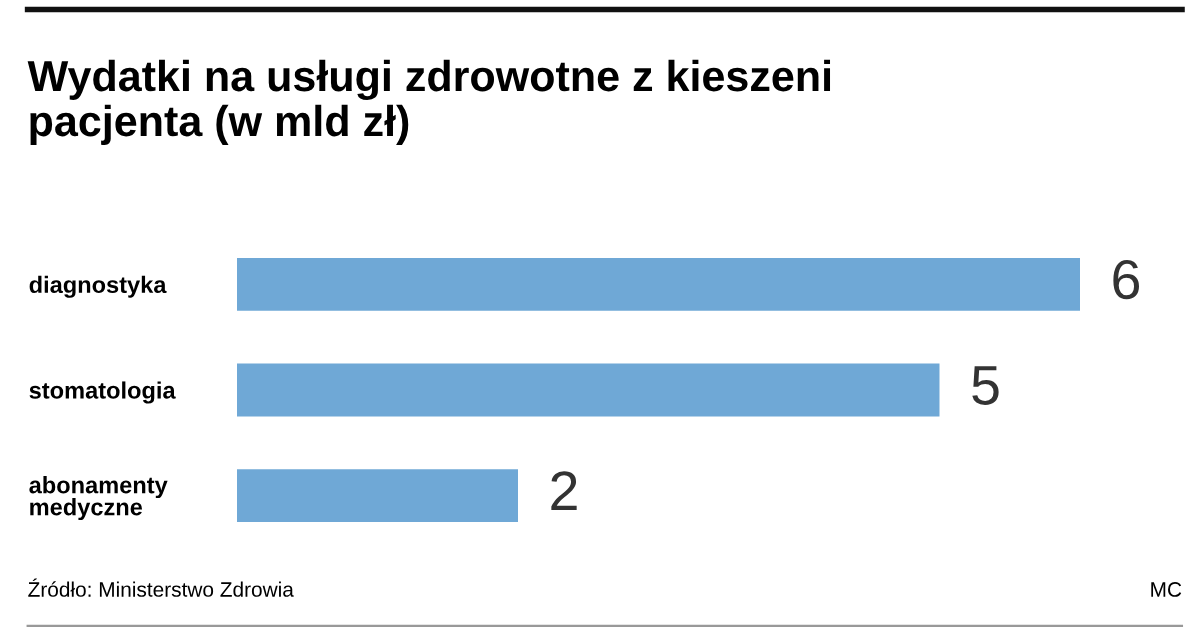 The height and width of the screenshot is (629, 1200). Describe the element at coordinates (1166, 589) in the screenshot. I see `text: MC` at that location.